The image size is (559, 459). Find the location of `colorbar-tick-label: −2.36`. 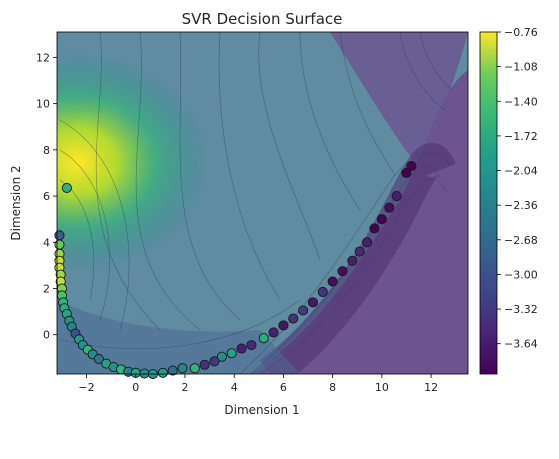

colorbar-tick-label: −2.36 is located at coordinates (521, 205).